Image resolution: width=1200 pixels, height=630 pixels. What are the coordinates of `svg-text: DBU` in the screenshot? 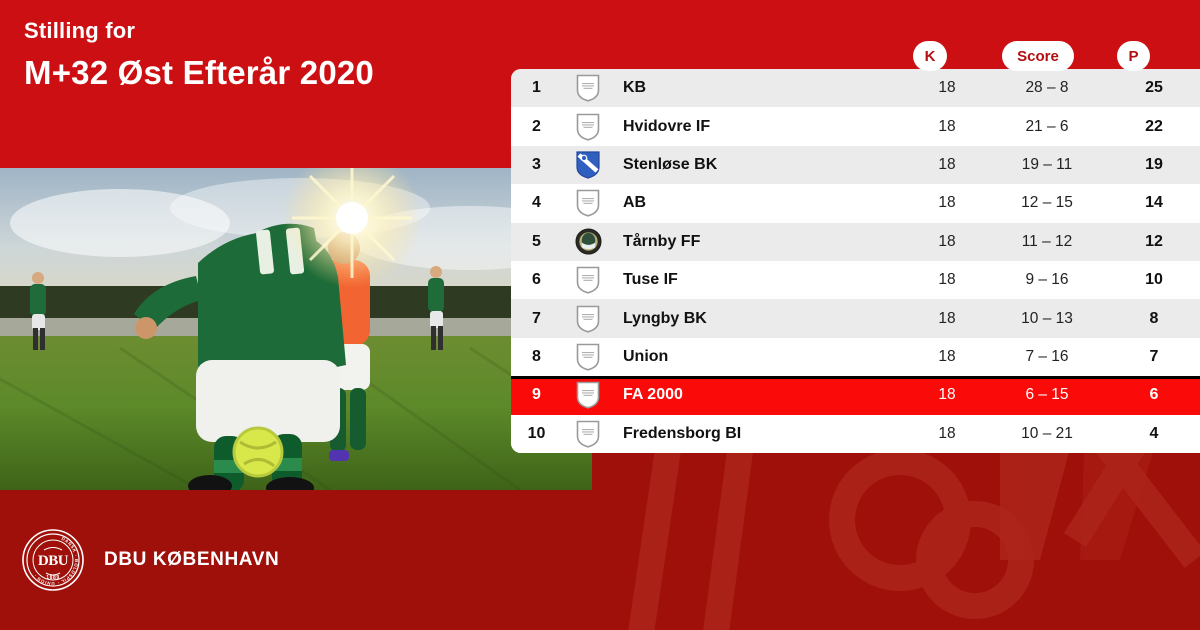 It's located at (53, 561).